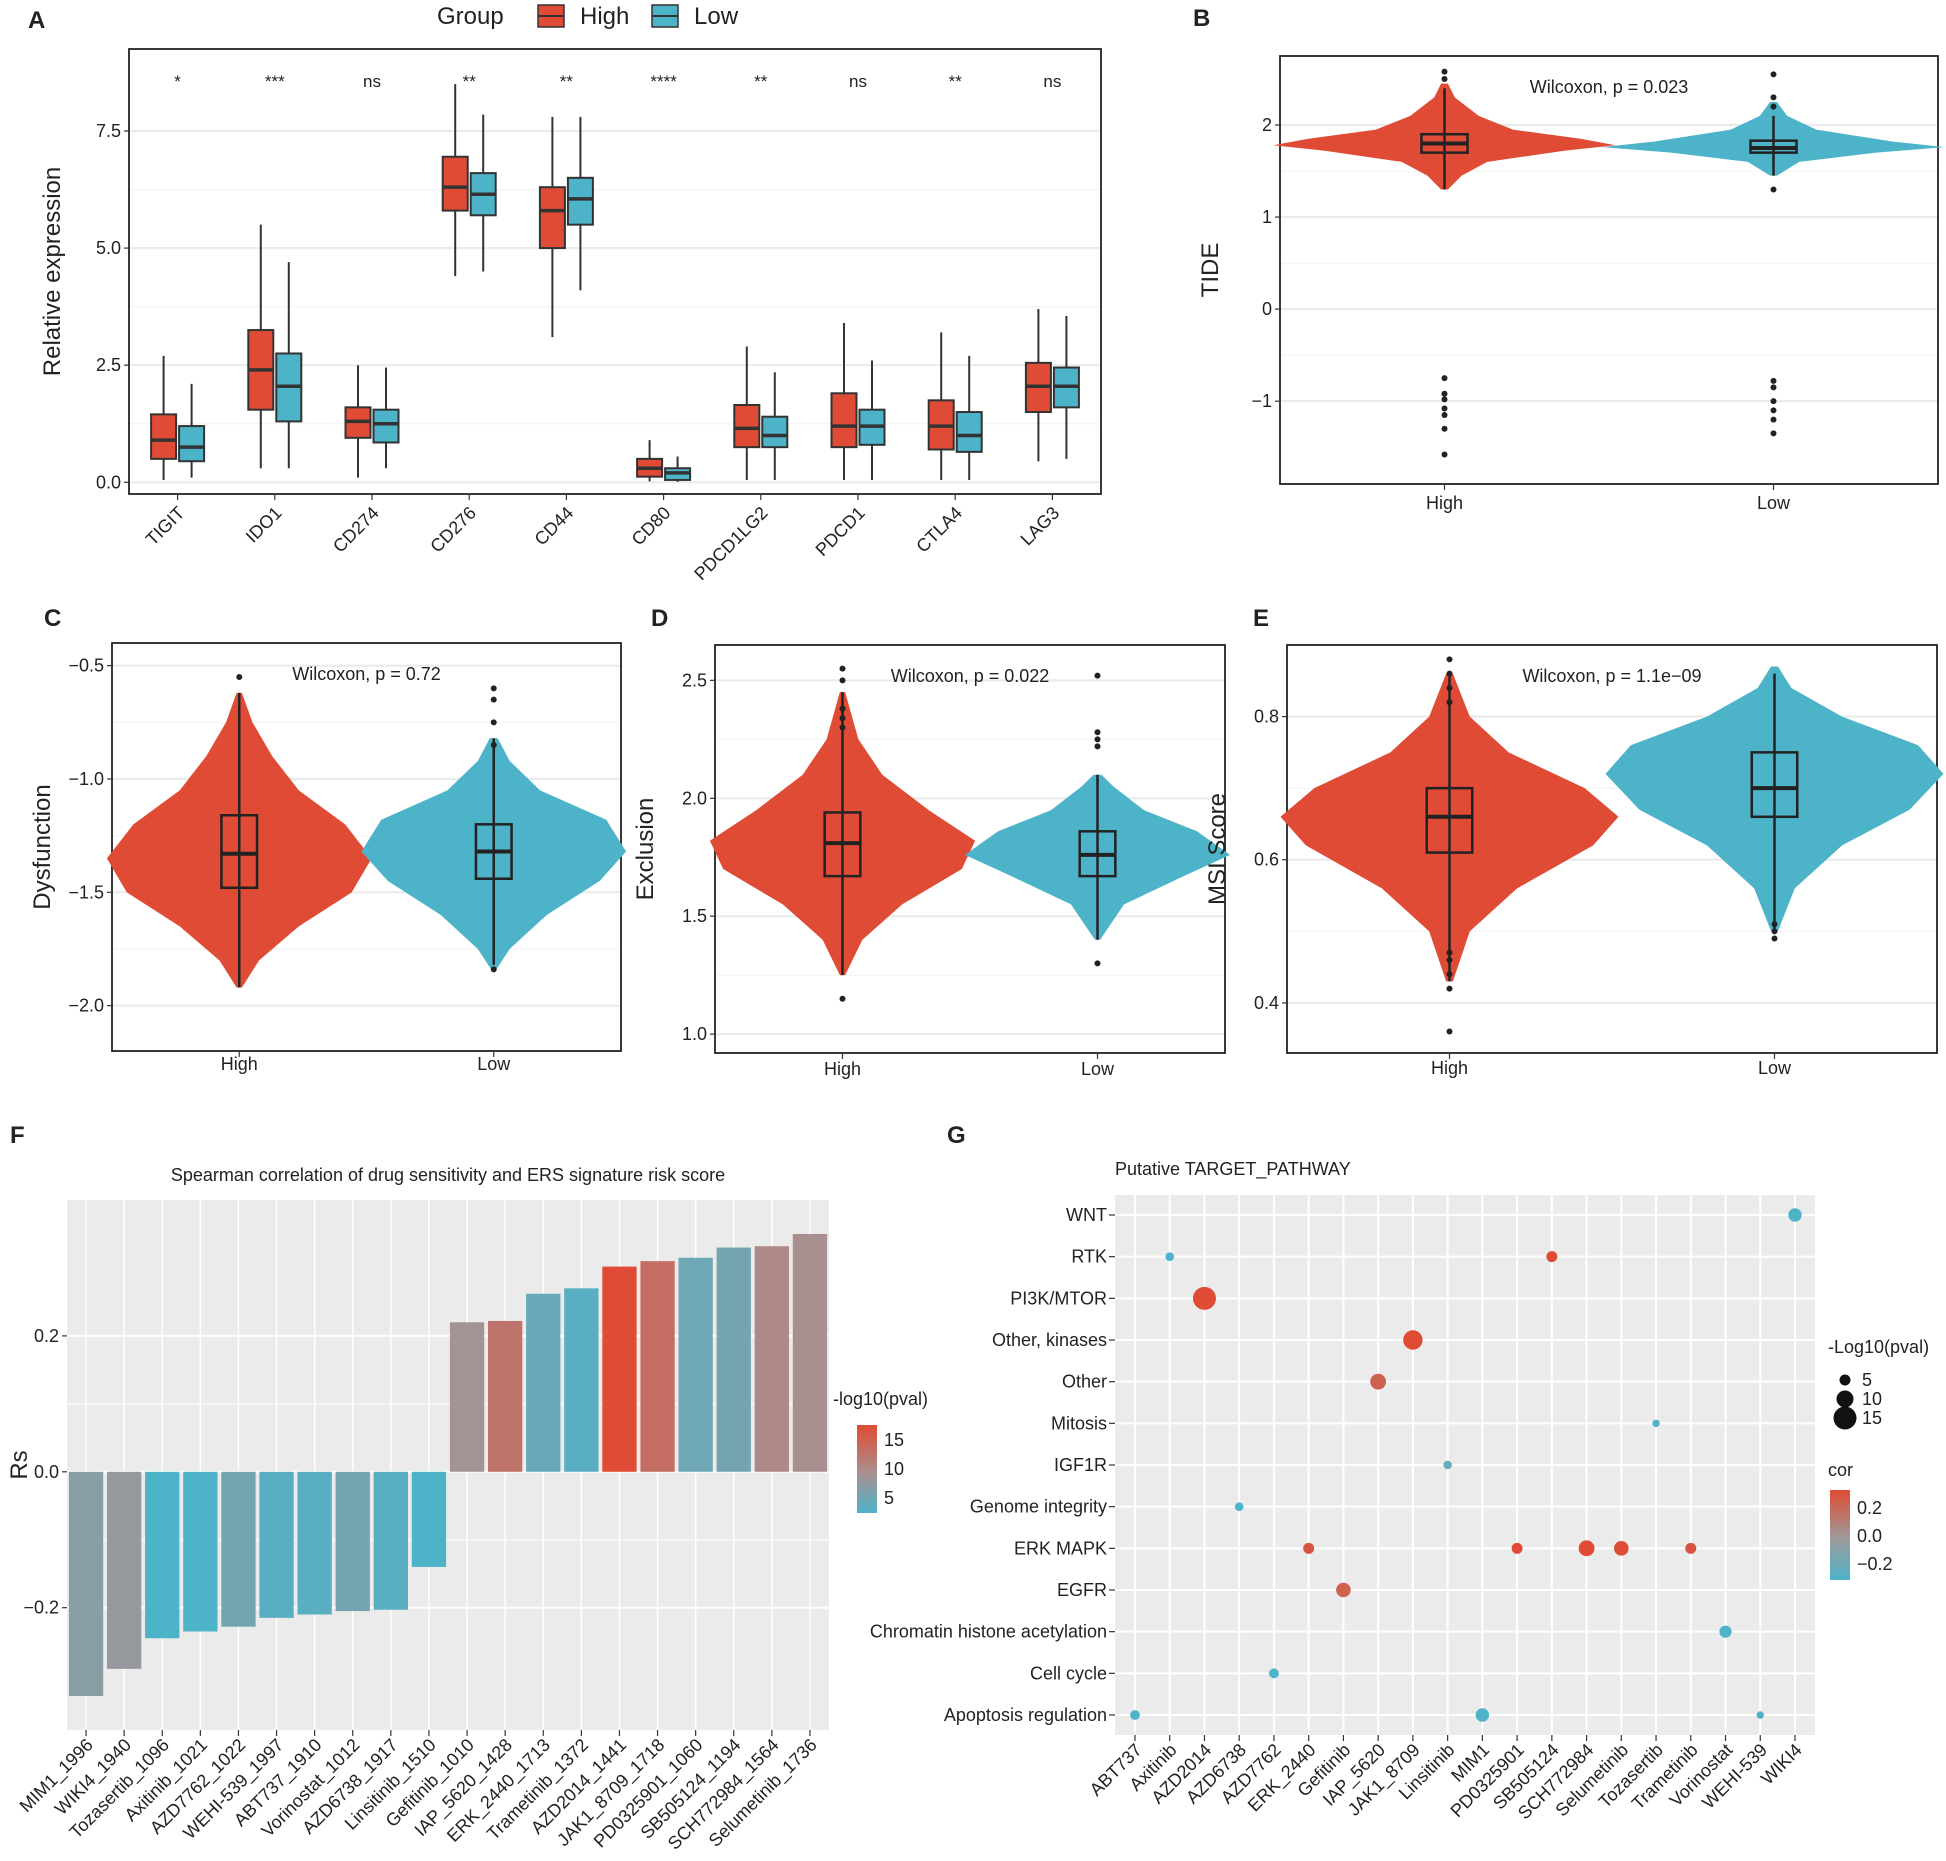 The width and height of the screenshot is (1946, 1861). Describe the element at coordinates (1775, 1068) in the screenshot. I see `x-tick-label: Low` at that location.